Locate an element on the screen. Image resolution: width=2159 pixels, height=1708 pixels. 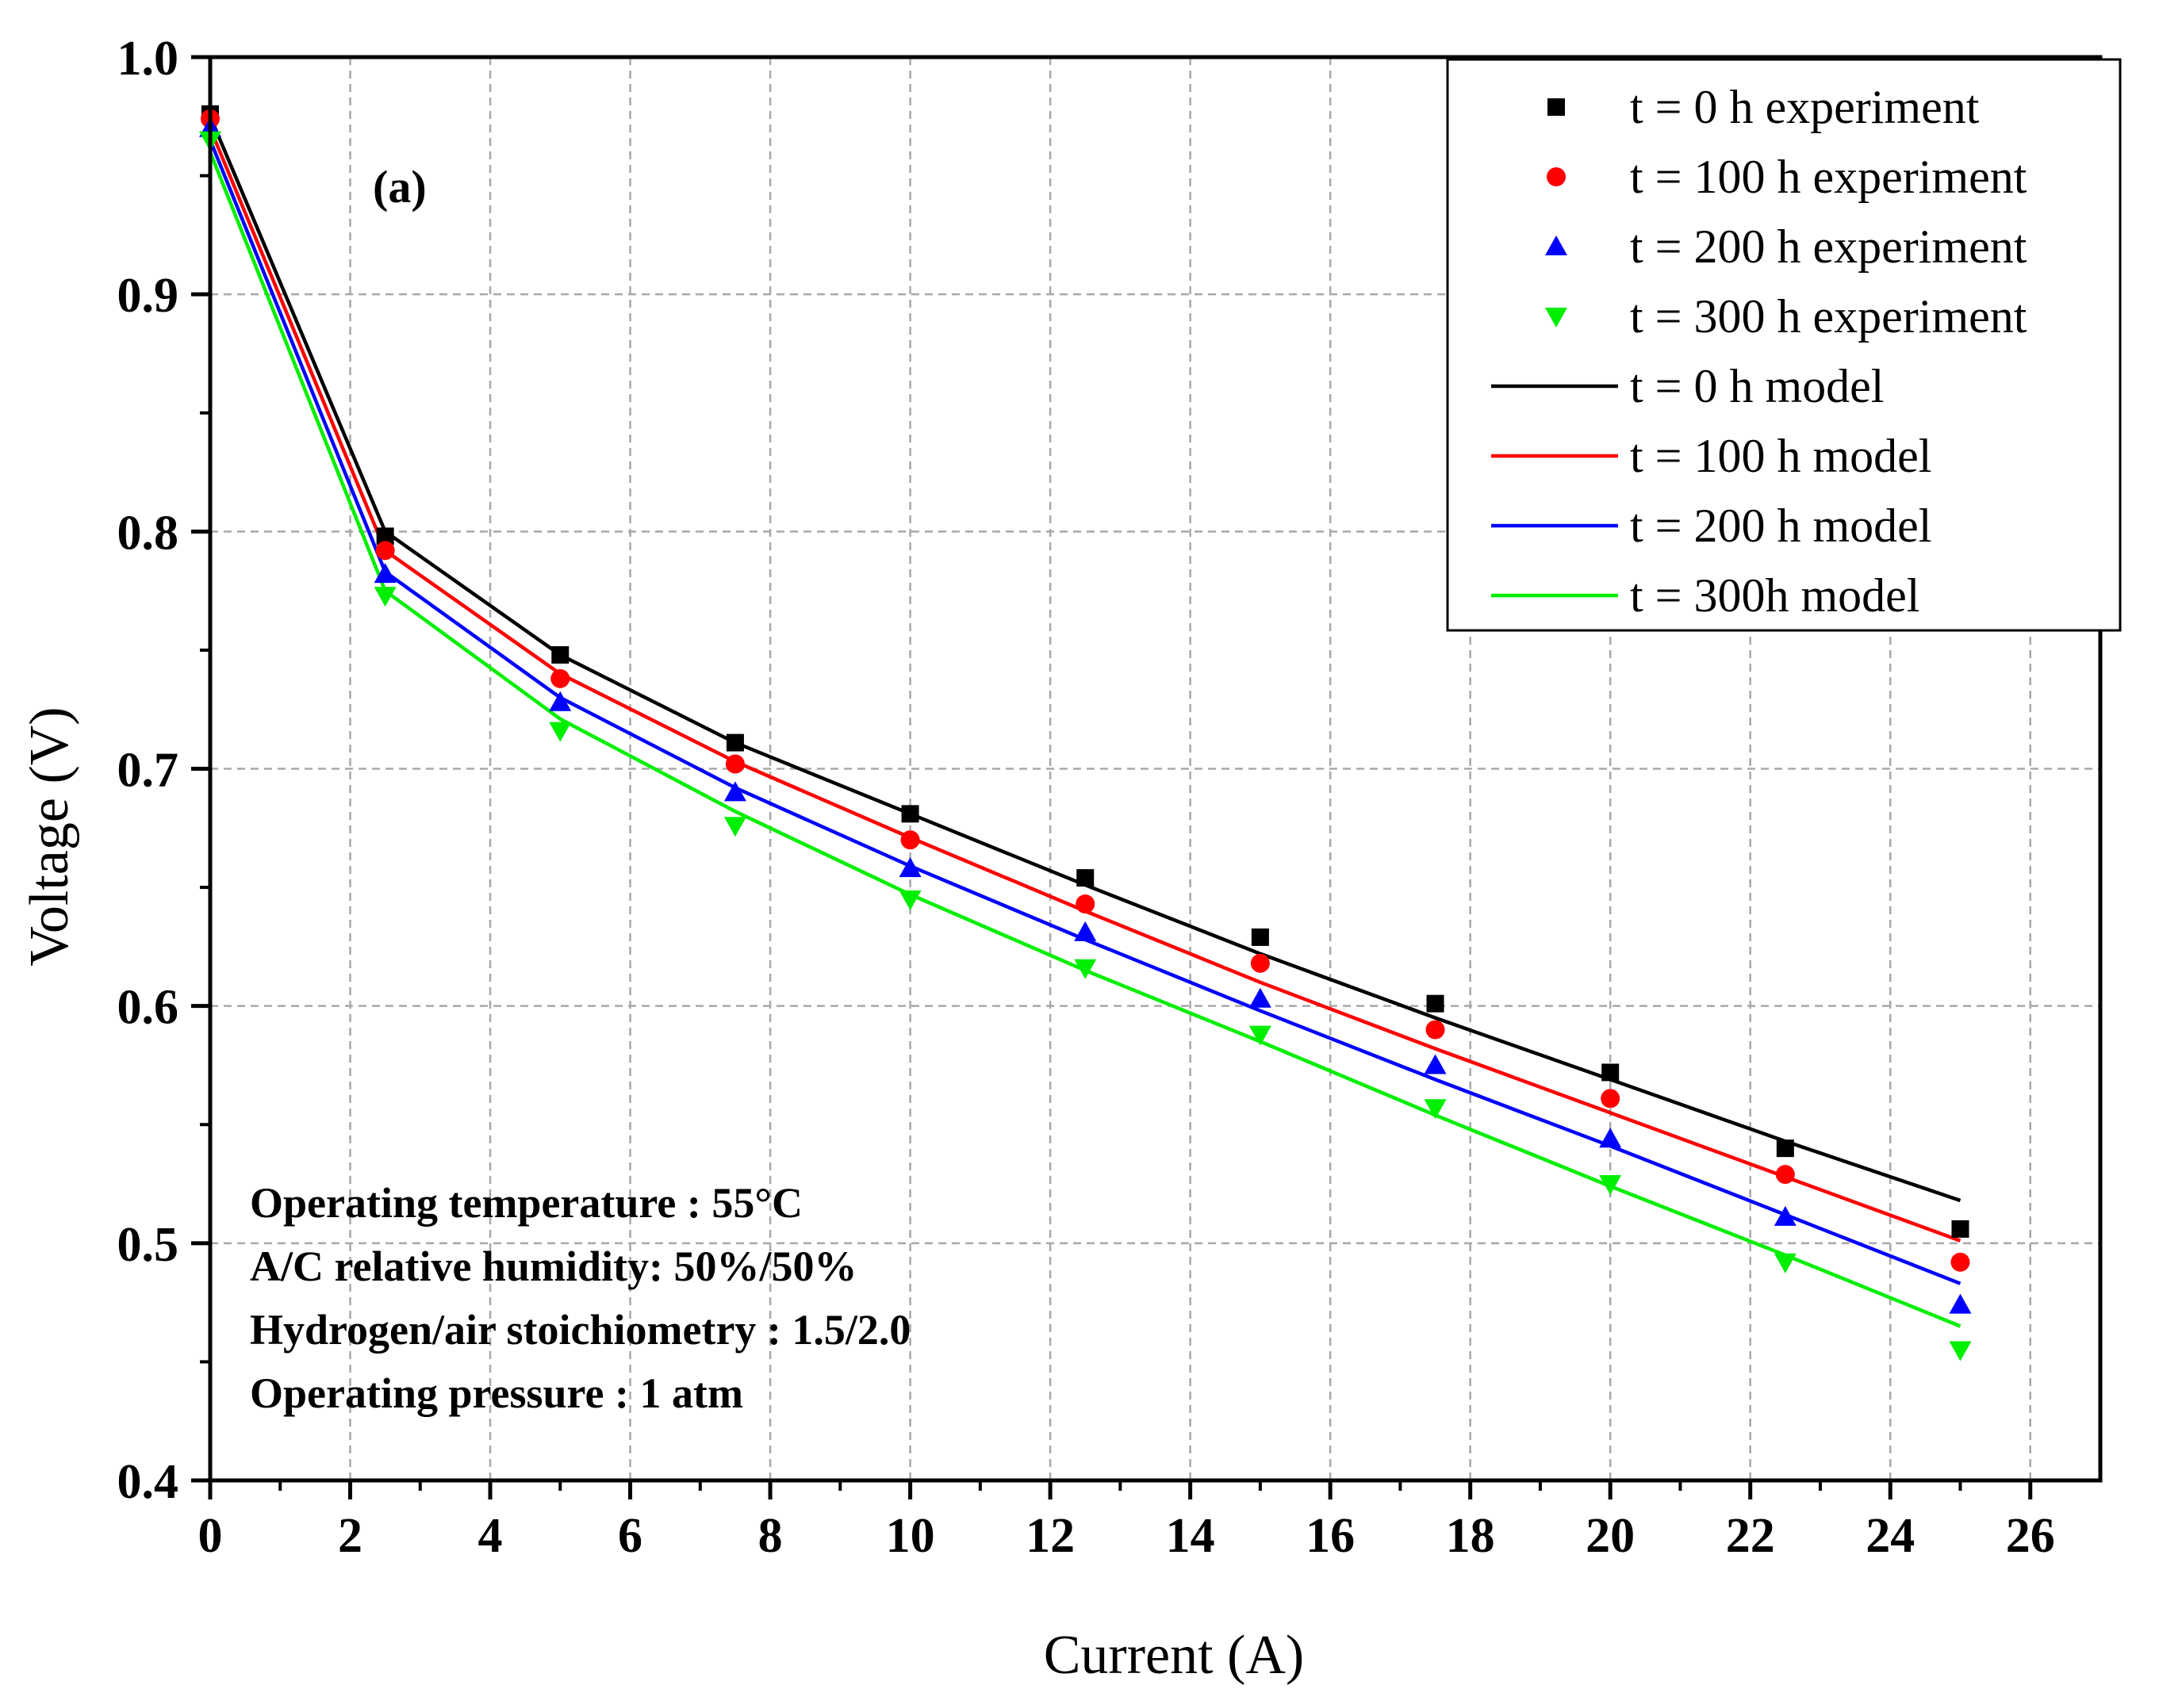
x-tick-label: 12 is located at coordinates (1050, 1536).